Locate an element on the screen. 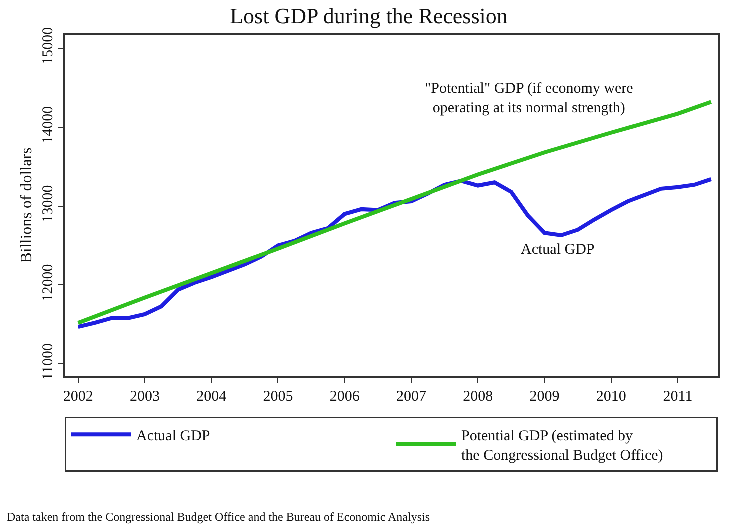 This screenshot has width=738, height=531. text: Data taken from the Congressional Budget Office and the Bureau of Economic Analysis is located at coordinates (218, 517).